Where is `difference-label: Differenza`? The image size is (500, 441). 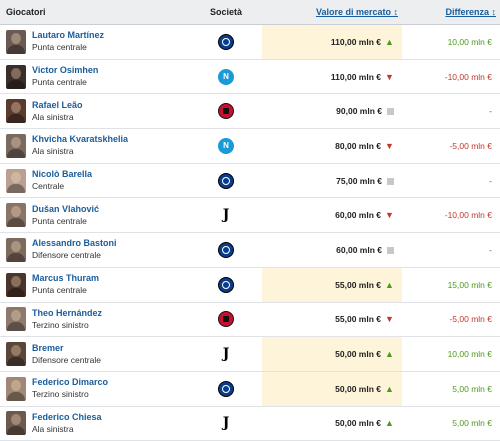
difference-label: Differenza is located at coordinates (467, 12).